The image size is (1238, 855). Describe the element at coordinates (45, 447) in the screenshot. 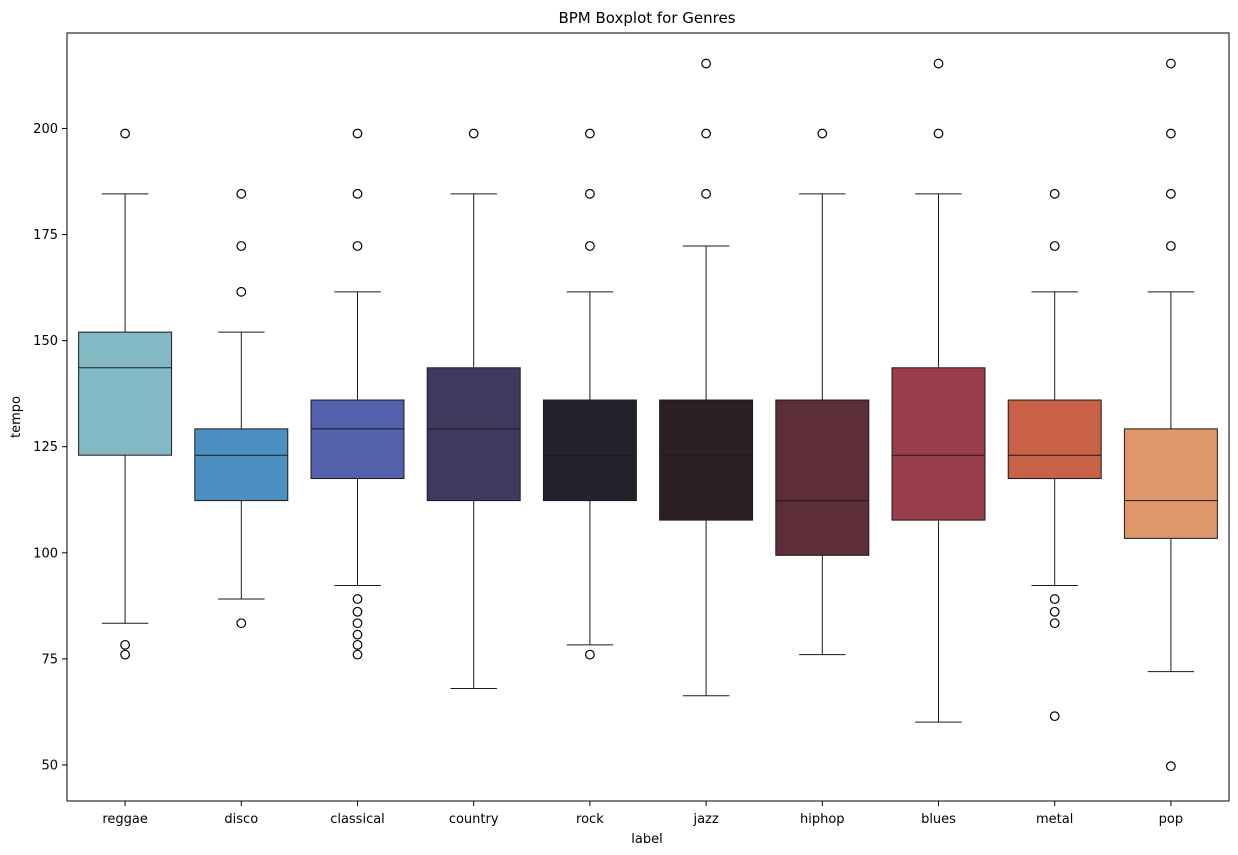

I see `y-tick-label: 125` at that location.